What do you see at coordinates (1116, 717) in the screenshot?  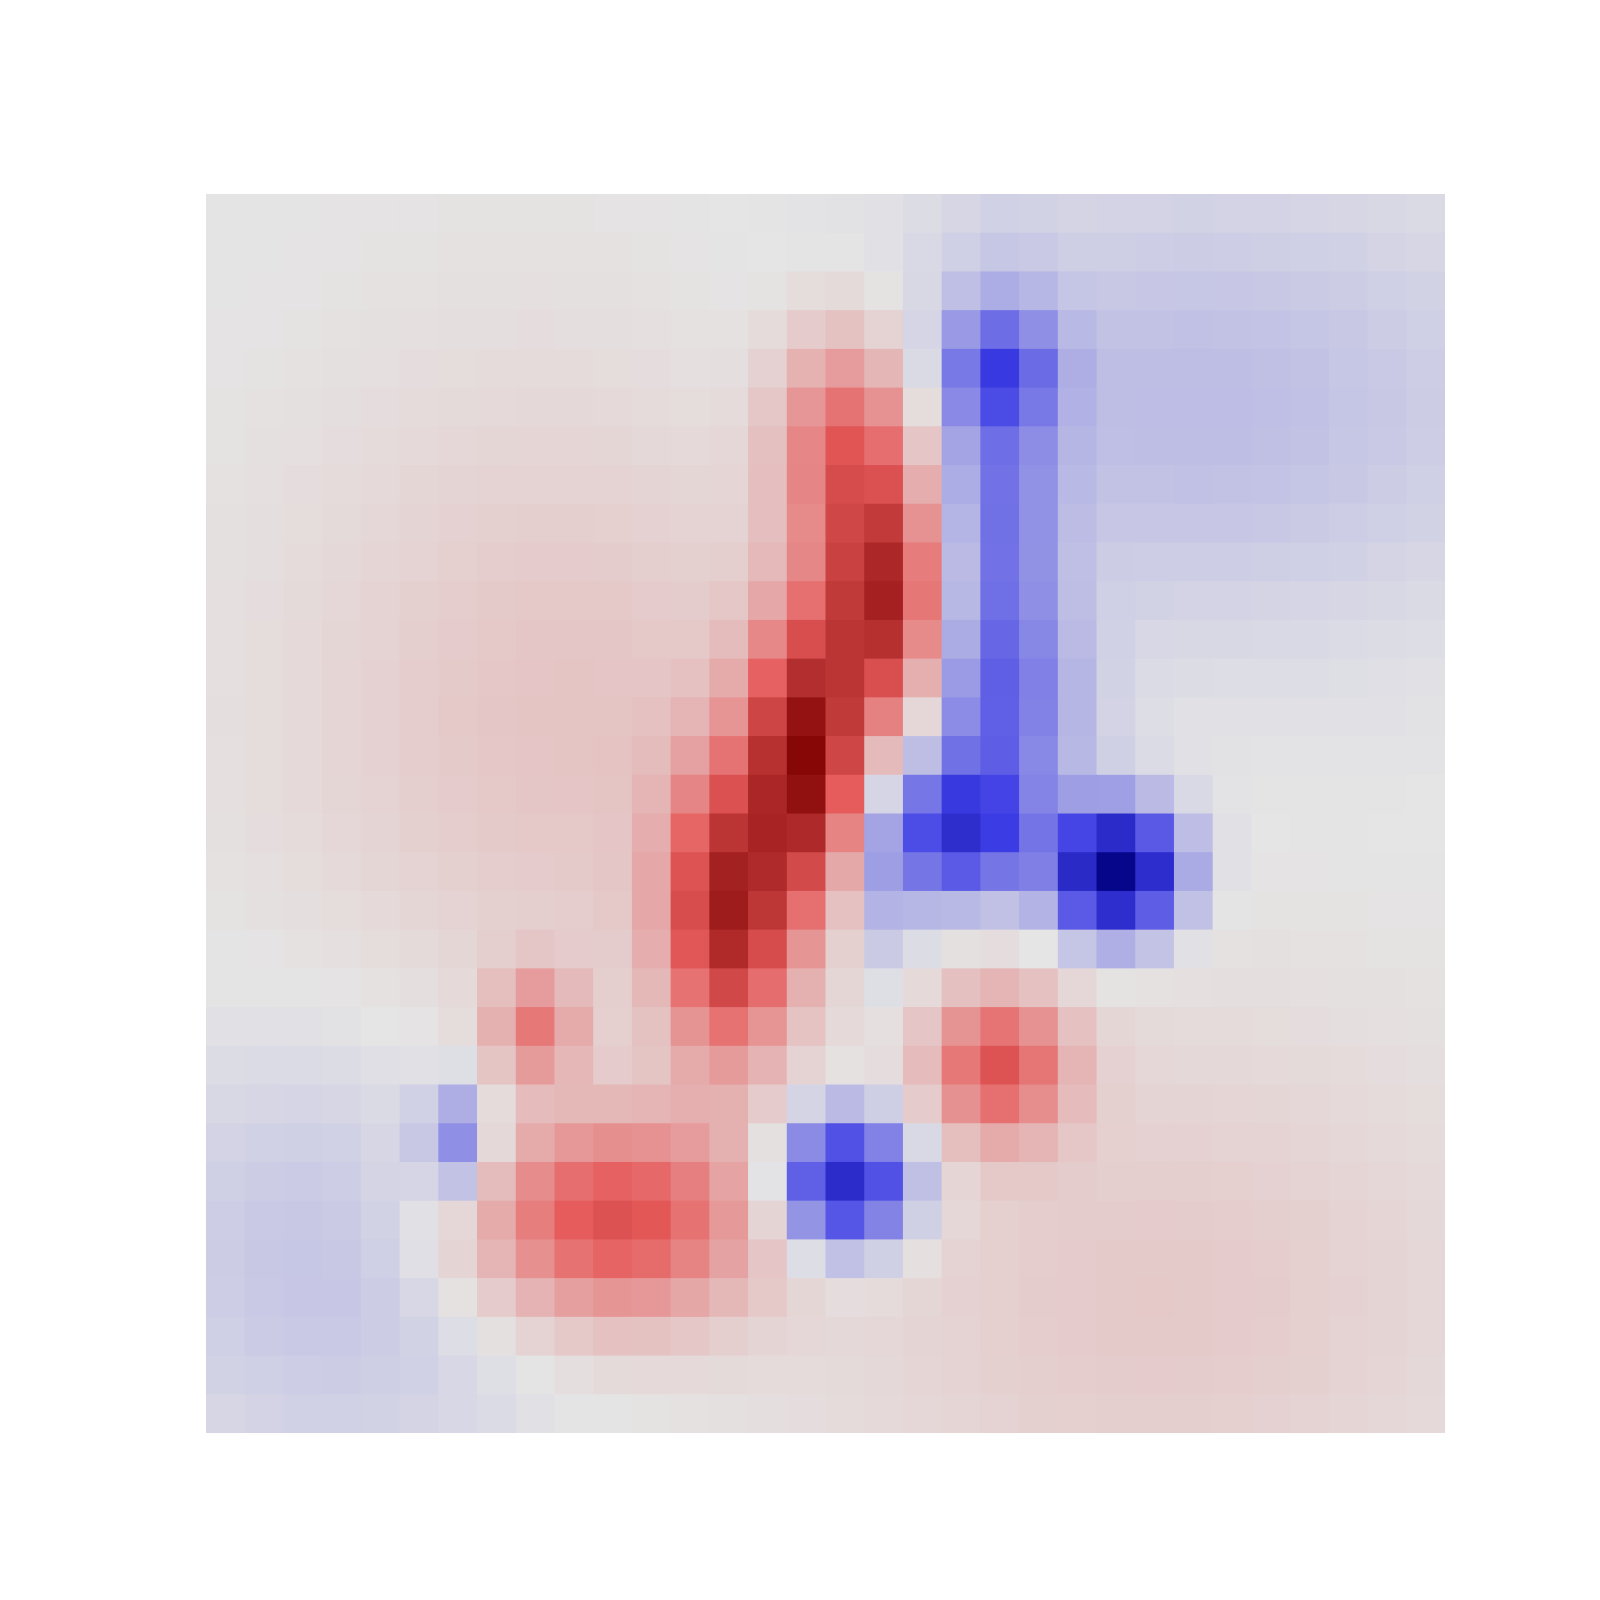 I see `heatmap-cell-r13-c23` at bounding box center [1116, 717].